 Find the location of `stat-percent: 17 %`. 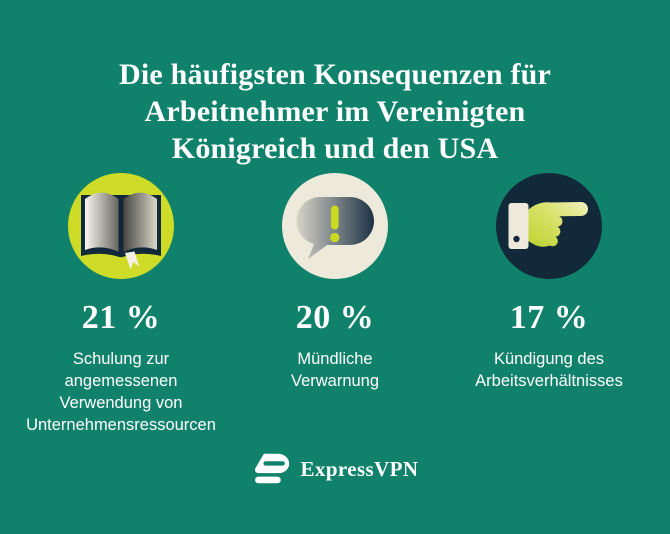

stat-percent: 17 % is located at coordinates (549, 317).